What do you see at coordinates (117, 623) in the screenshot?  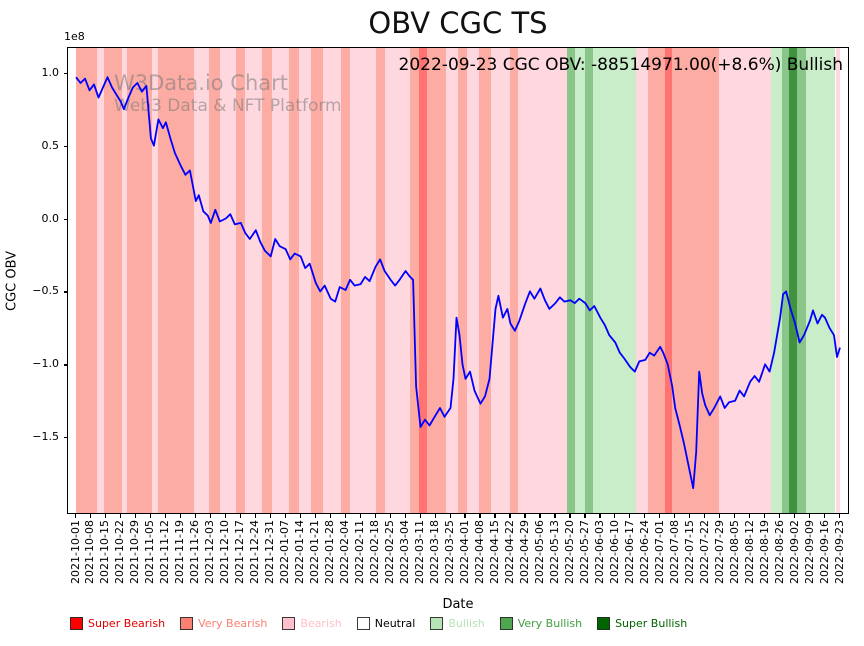 I see `legend-item-super-bearish: Super Bearish` at bounding box center [117, 623].